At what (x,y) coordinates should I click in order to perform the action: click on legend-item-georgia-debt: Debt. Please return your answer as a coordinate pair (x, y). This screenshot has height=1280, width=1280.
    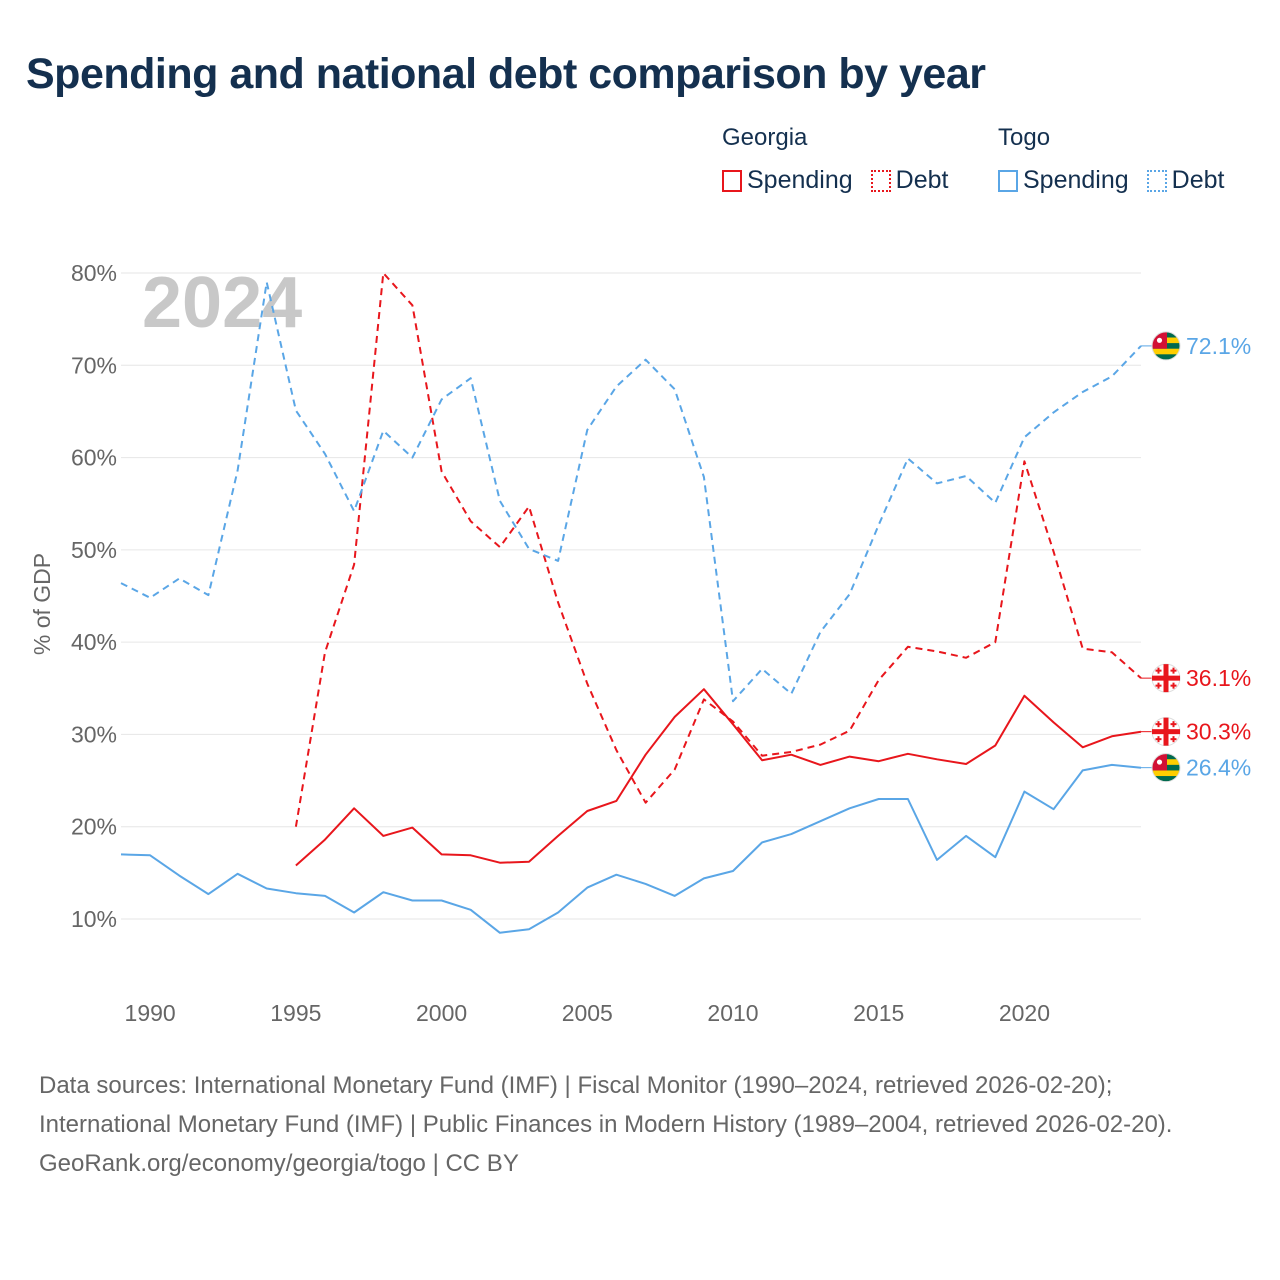
    Looking at the image, I should click on (909, 180).